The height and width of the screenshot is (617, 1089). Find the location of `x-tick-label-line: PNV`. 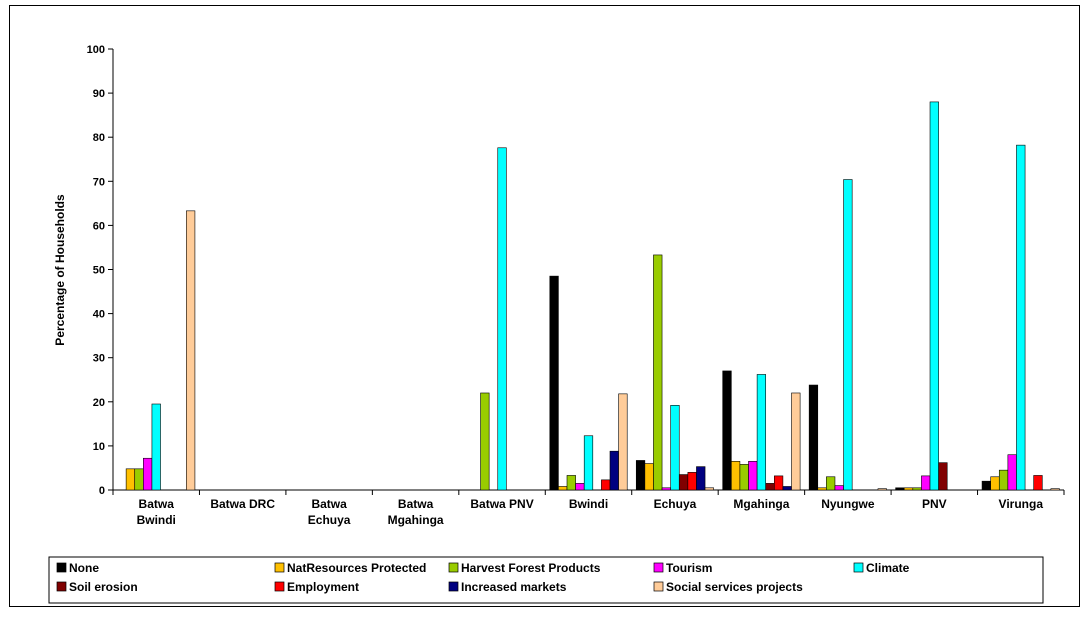

x-tick-label-line: PNV is located at coordinates (934, 504).